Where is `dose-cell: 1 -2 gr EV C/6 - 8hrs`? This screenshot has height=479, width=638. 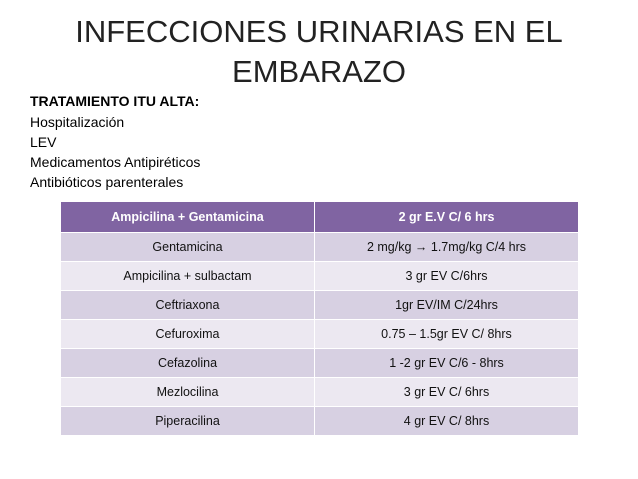 dose-cell: 1 -2 gr EV C/6 - 8hrs is located at coordinates (446, 363).